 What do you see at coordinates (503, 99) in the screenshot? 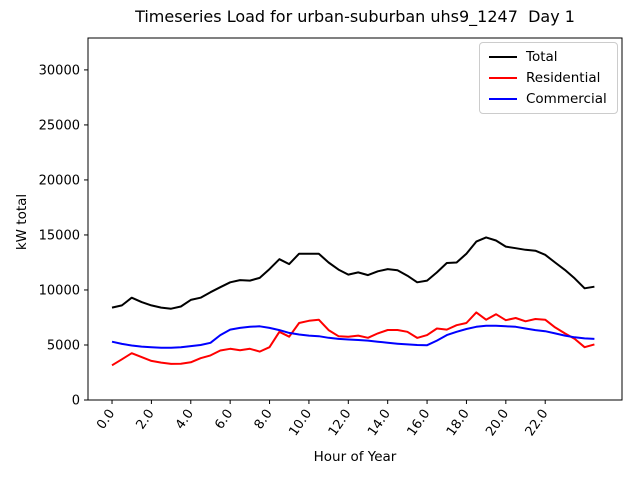
I see `legend-line-swatch-commercial` at bounding box center [503, 99].